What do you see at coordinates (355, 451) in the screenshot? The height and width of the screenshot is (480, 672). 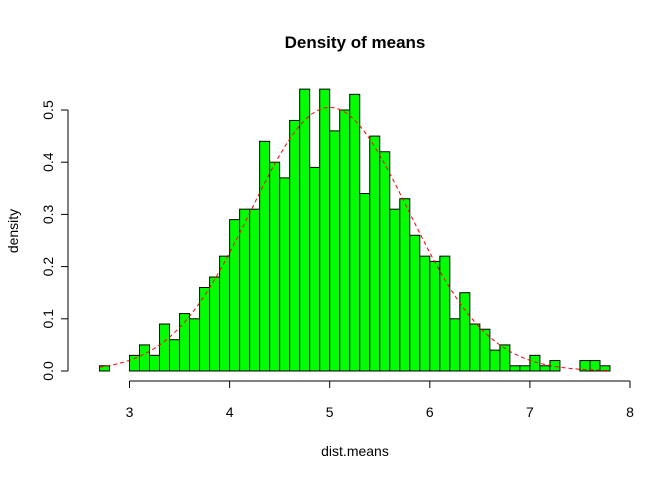 I see `x-axis-label: dist.means` at bounding box center [355, 451].